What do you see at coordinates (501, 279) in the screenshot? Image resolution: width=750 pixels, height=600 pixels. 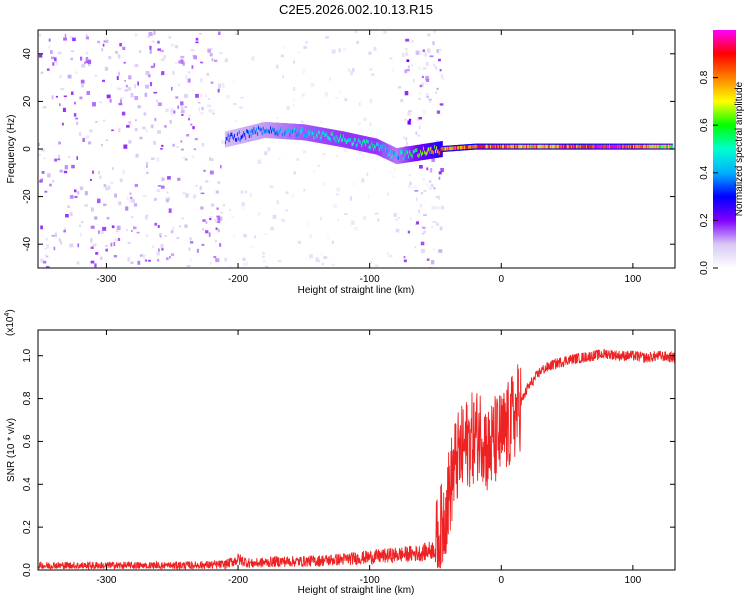 I see `spectrogram-x-tick-label: 0` at bounding box center [501, 279].